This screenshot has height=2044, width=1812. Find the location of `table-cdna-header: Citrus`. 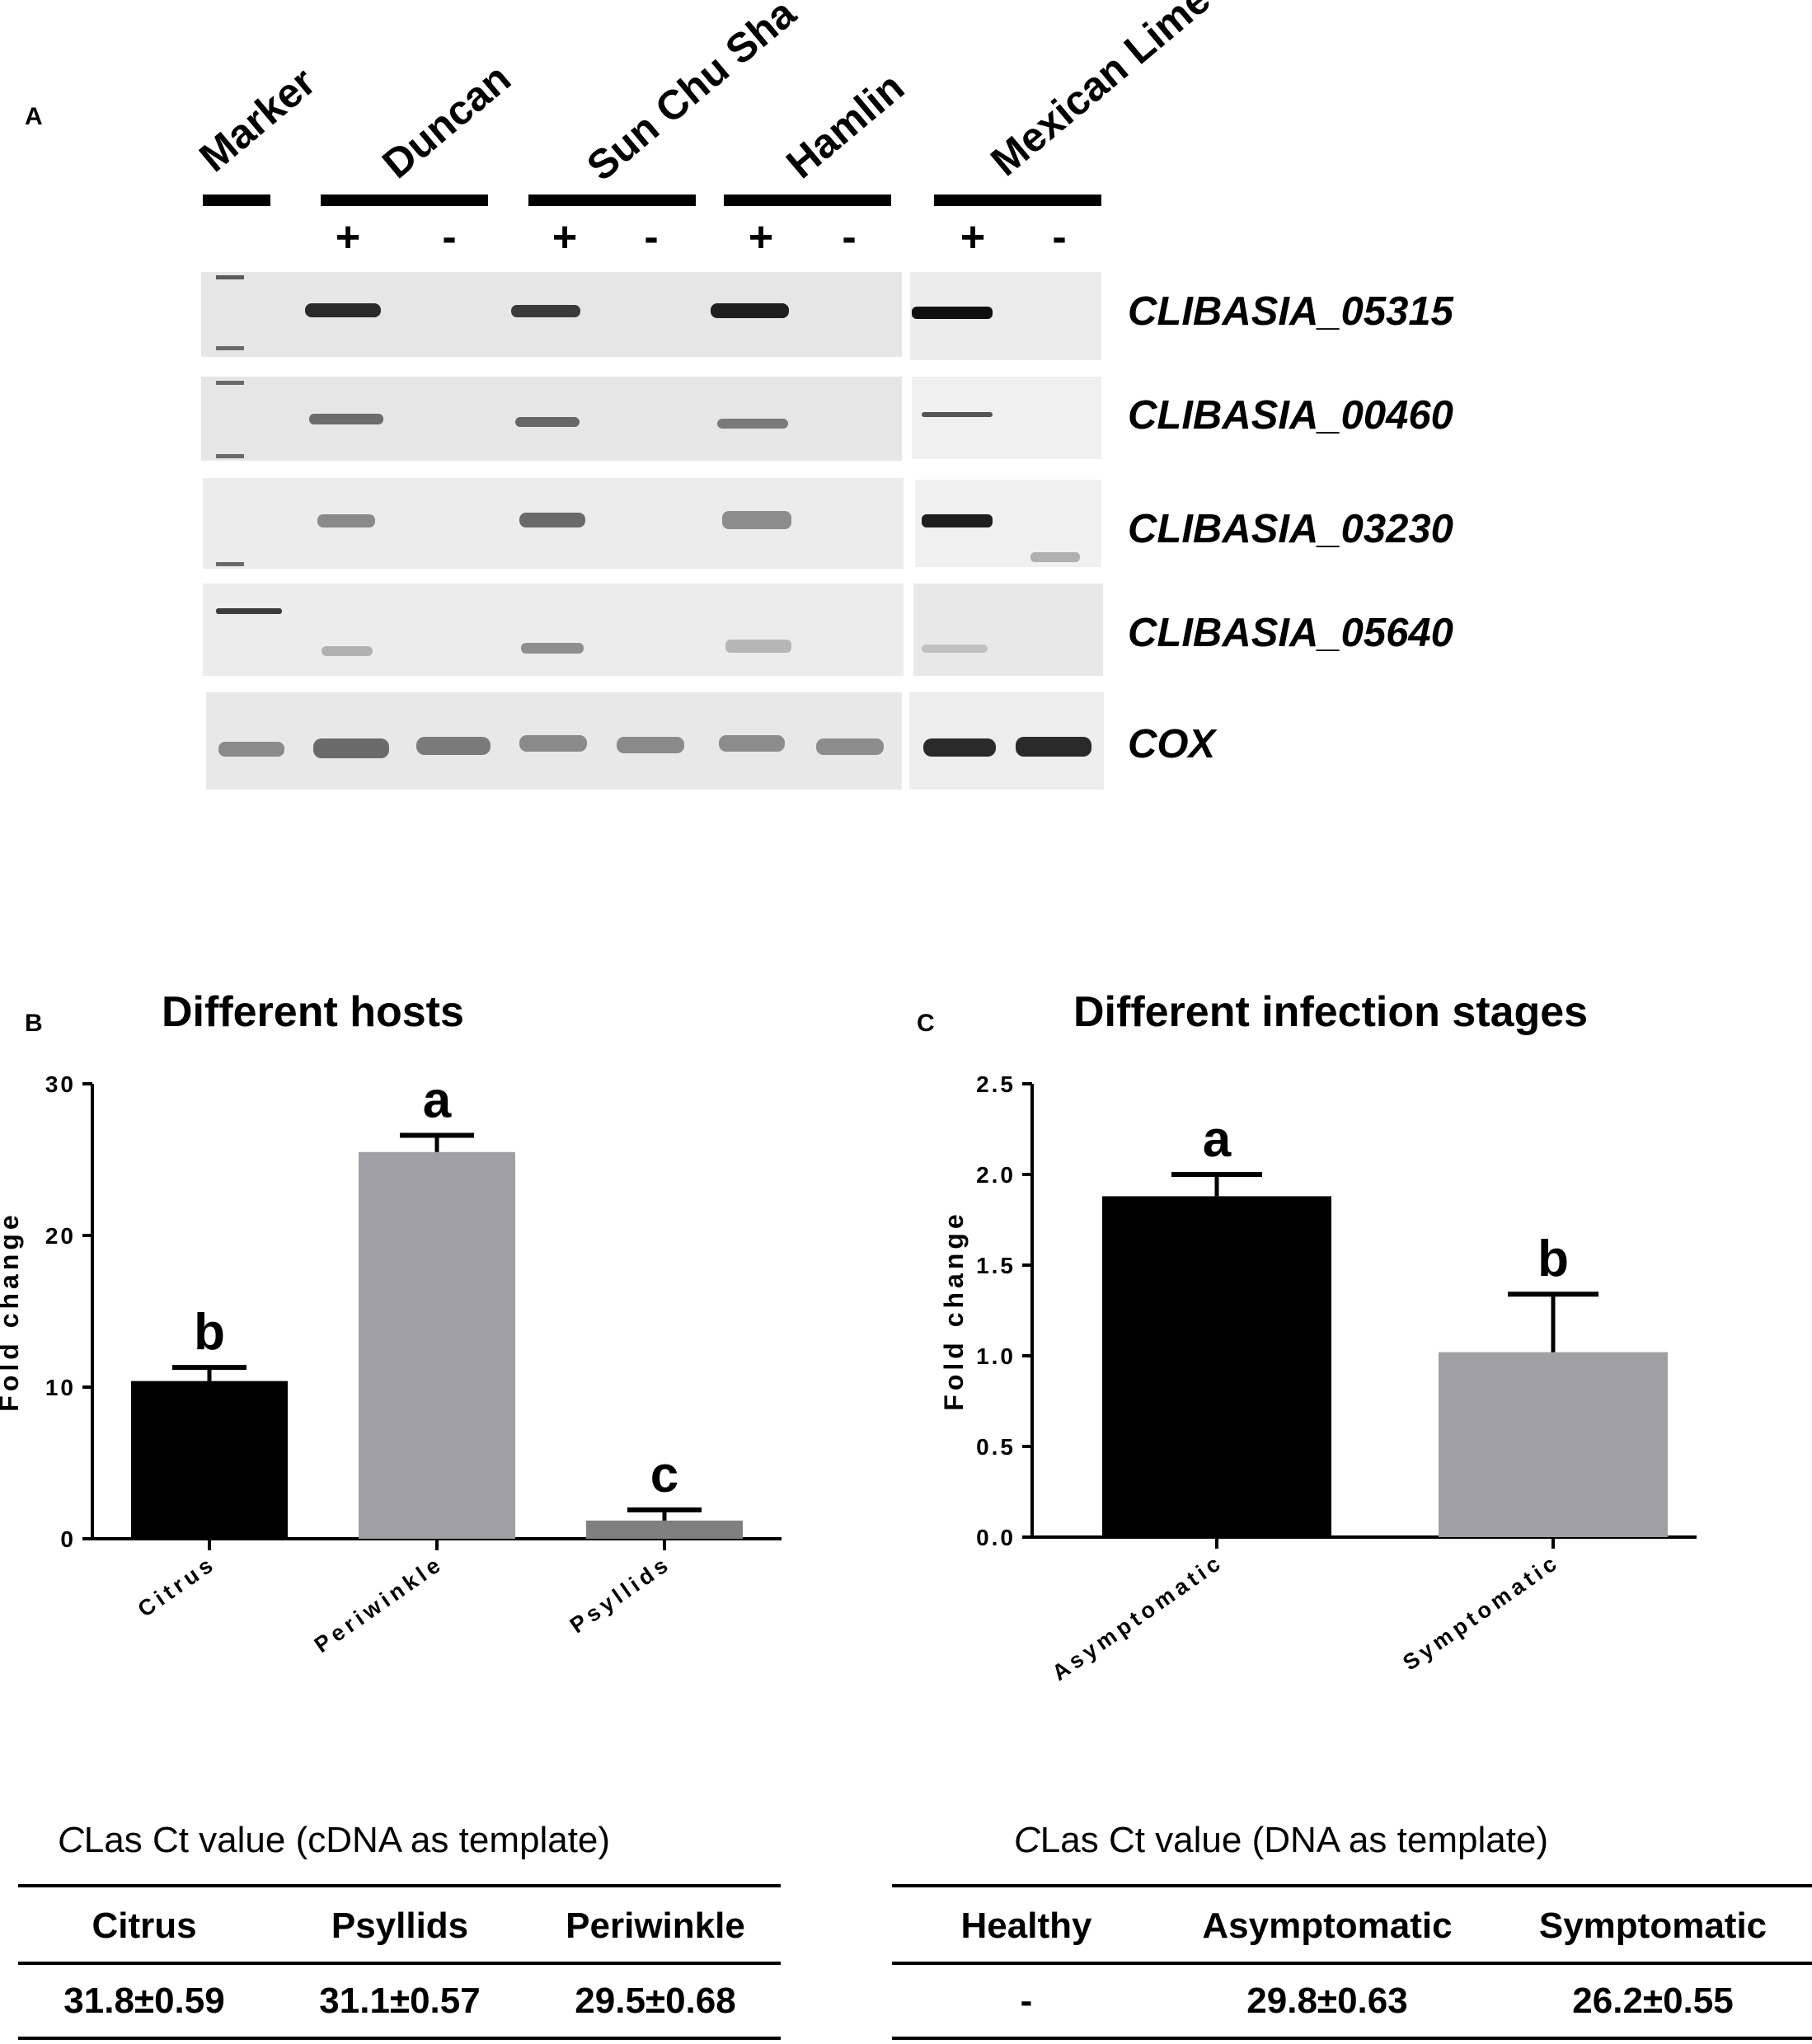

table-cdna-header: Citrus is located at coordinates (144, 1926).